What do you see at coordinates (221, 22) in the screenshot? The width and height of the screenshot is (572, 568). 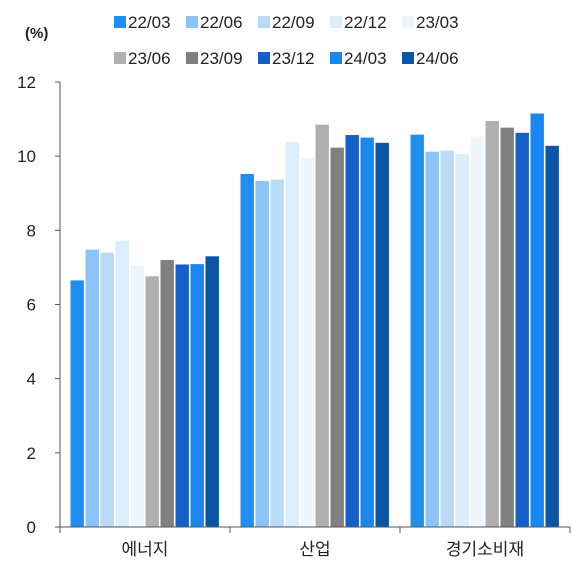 I see `legend-label: 22/06` at bounding box center [221, 22].